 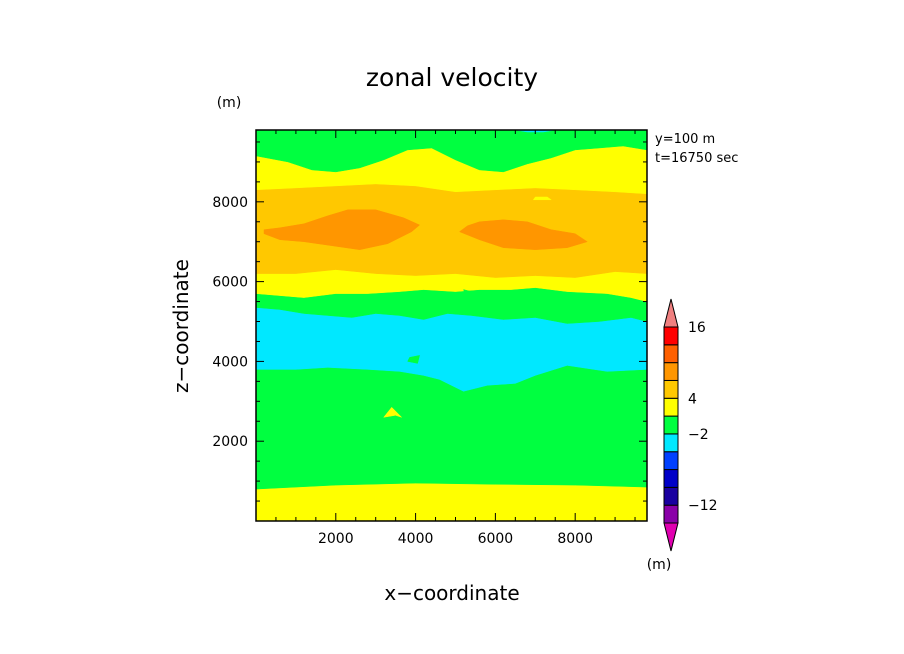 I want to click on annotation-t: t=16750 sec, so click(x=696, y=158).